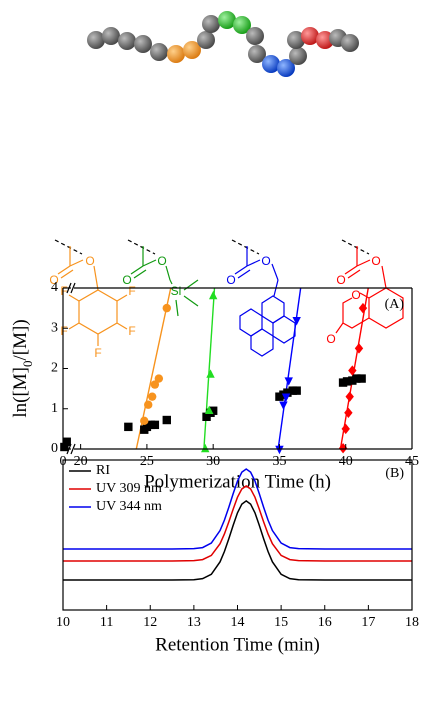 This screenshot has width=422, height=724. I want to click on y-tick-label: 0, so click(54, 448).